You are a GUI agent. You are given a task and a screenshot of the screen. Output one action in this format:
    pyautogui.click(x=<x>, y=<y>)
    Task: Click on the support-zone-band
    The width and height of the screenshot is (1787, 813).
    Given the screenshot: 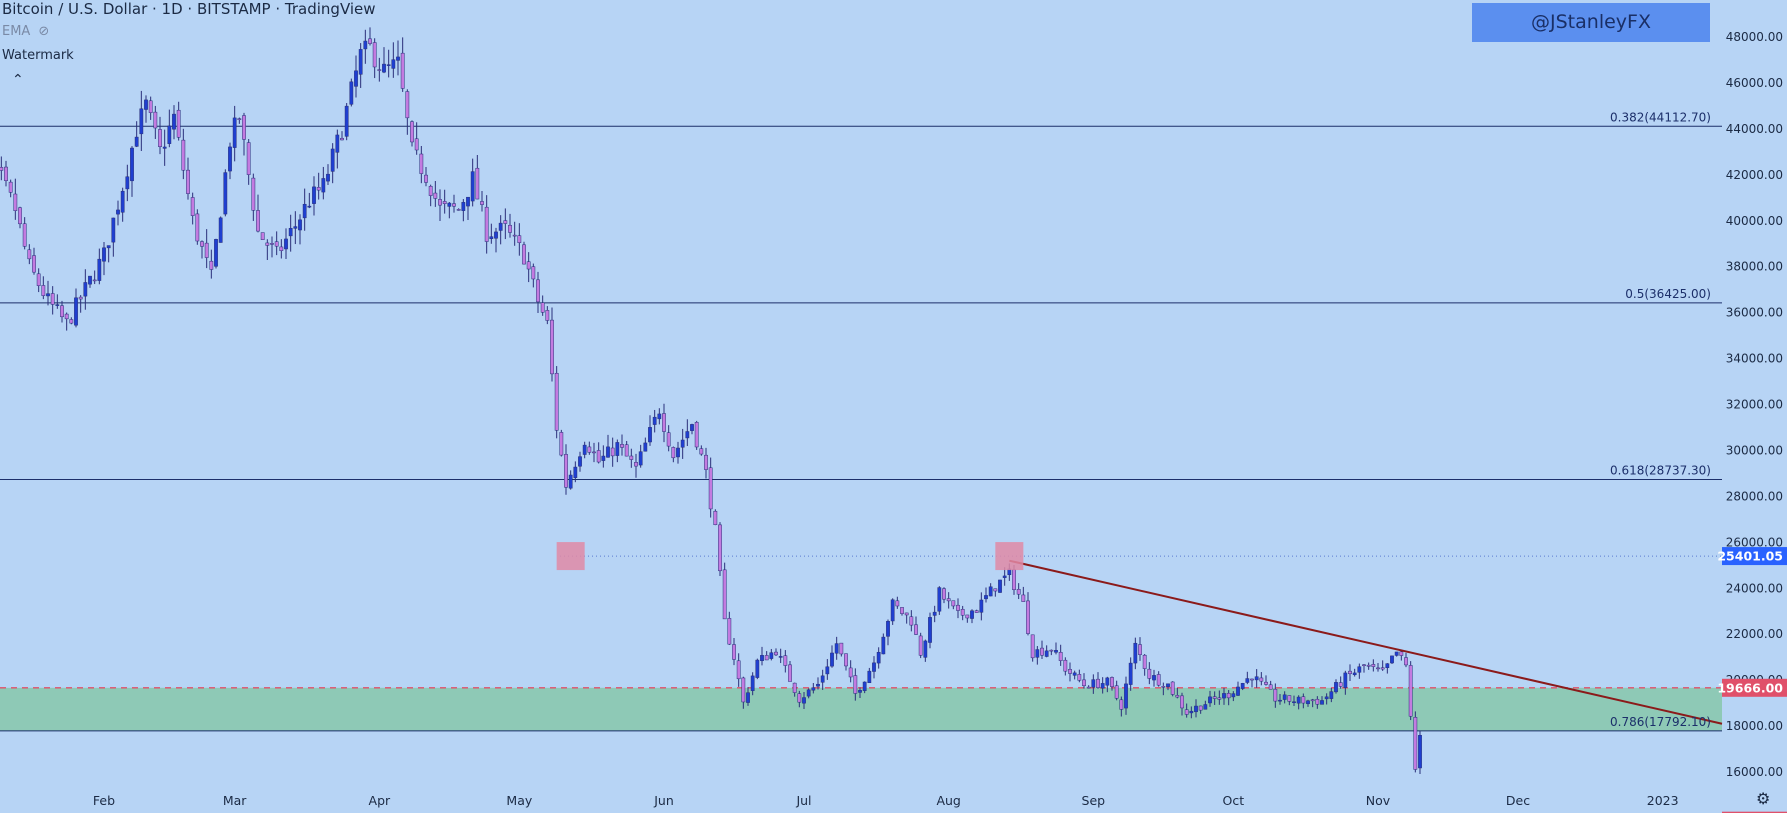 What is the action you would take?
    pyautogui.click(x=861, y=709)
    